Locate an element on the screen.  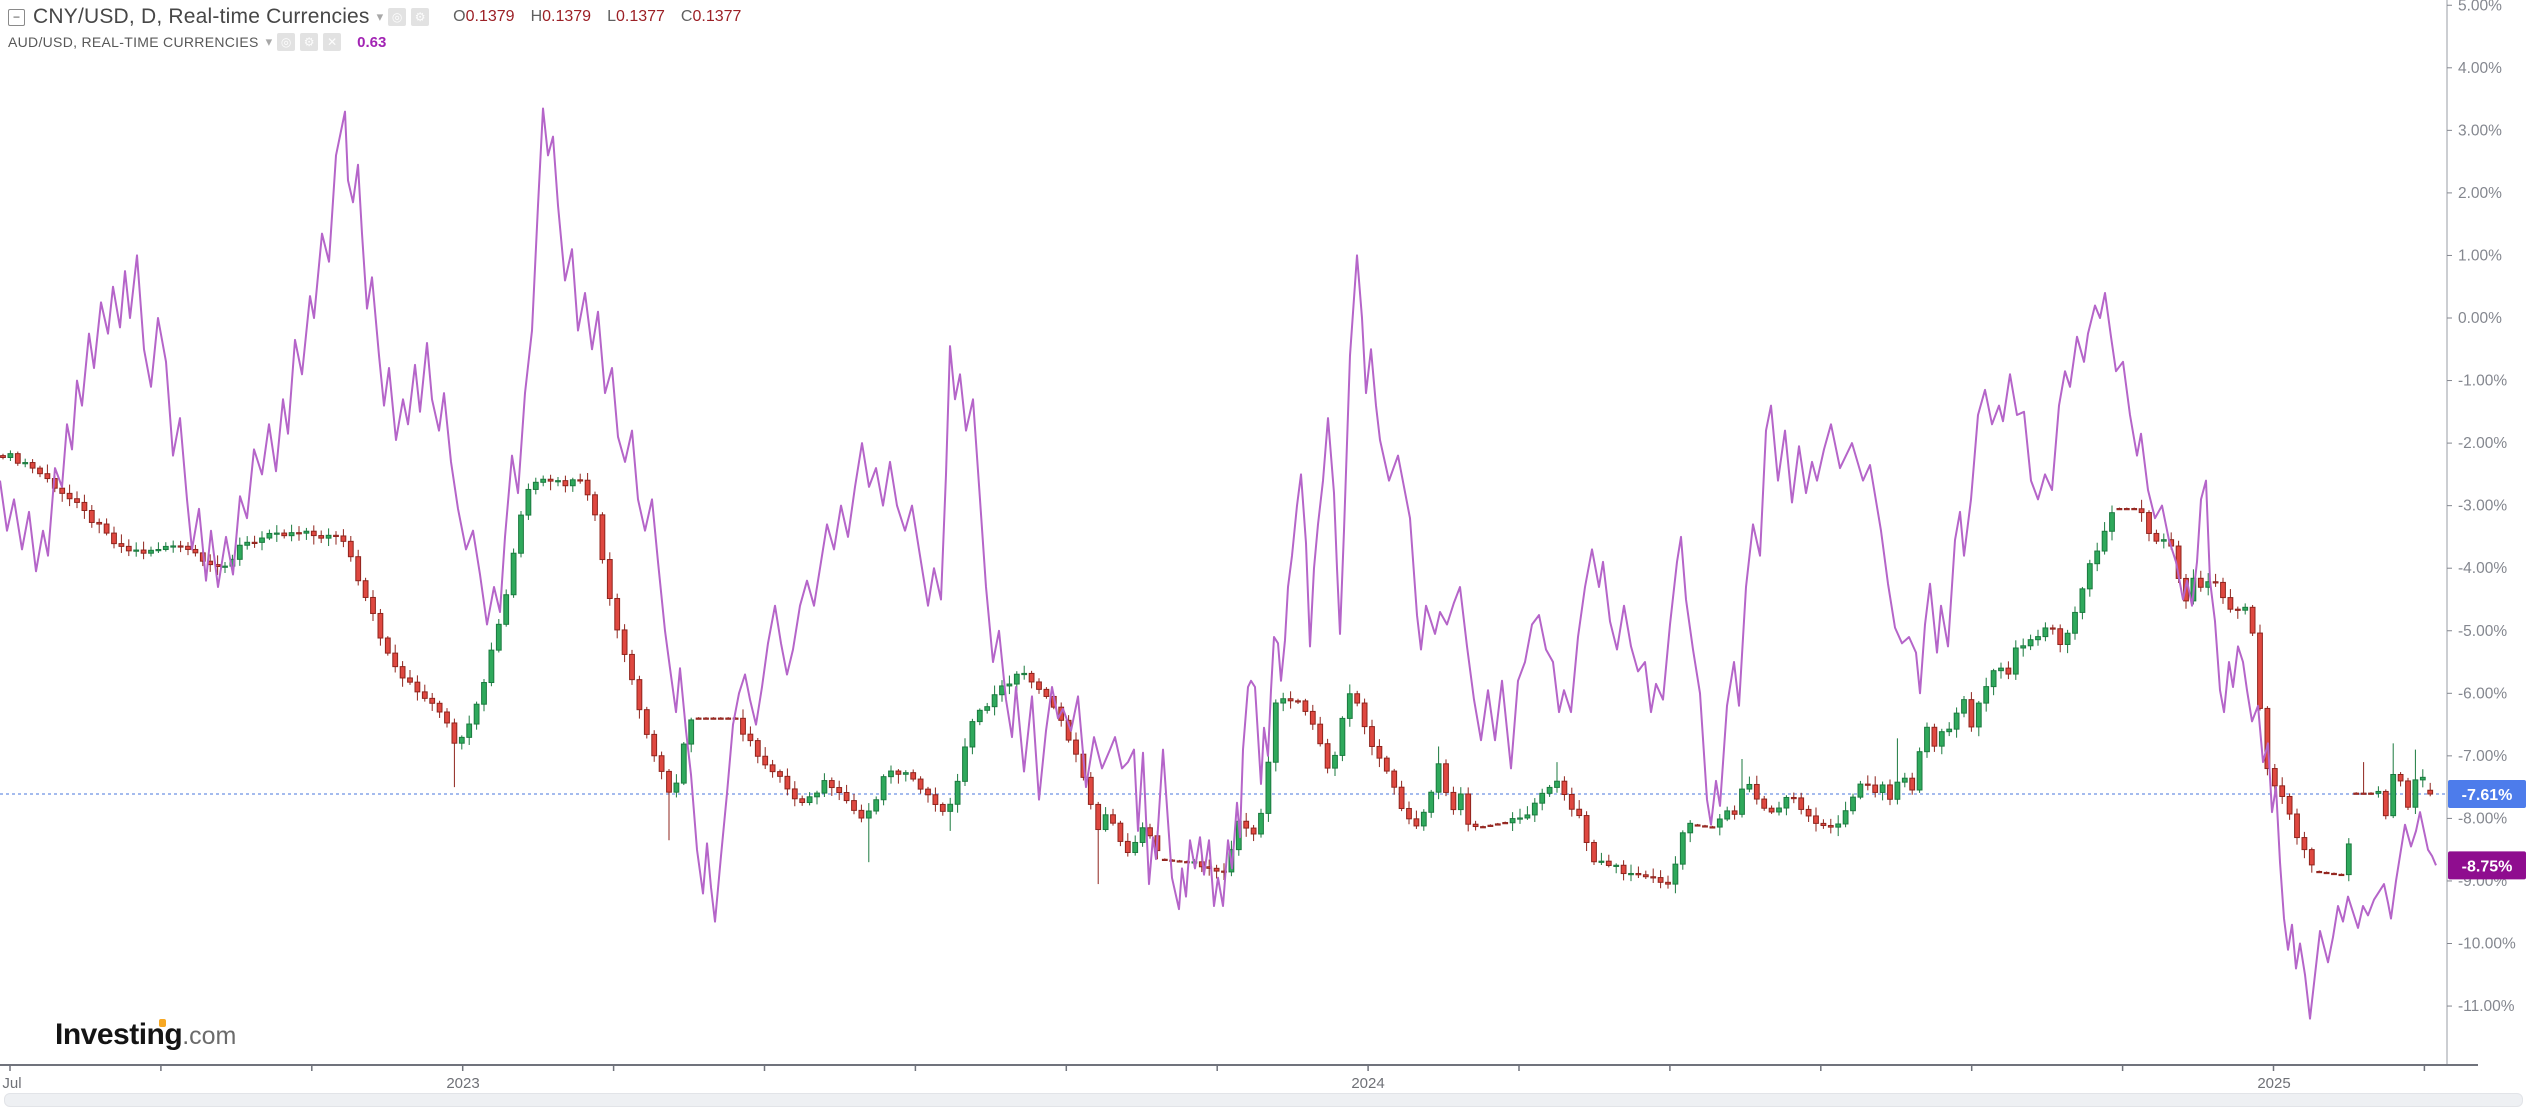
open-value: 0.1379 is located at coordinates (490, 16).